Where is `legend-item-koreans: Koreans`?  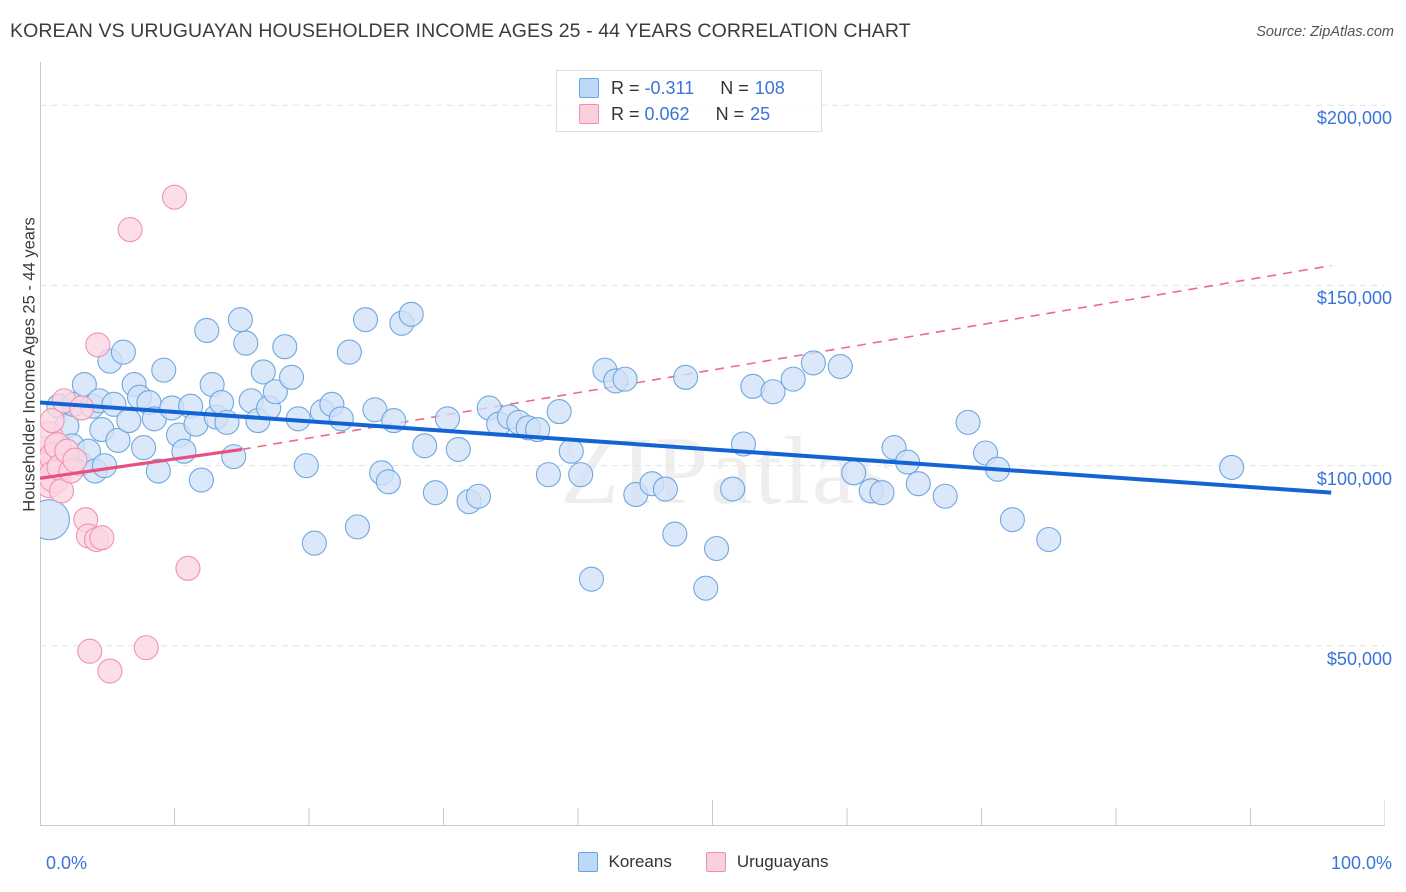
legend-item-koreans: Koreans is located at coordinates (624, 862).